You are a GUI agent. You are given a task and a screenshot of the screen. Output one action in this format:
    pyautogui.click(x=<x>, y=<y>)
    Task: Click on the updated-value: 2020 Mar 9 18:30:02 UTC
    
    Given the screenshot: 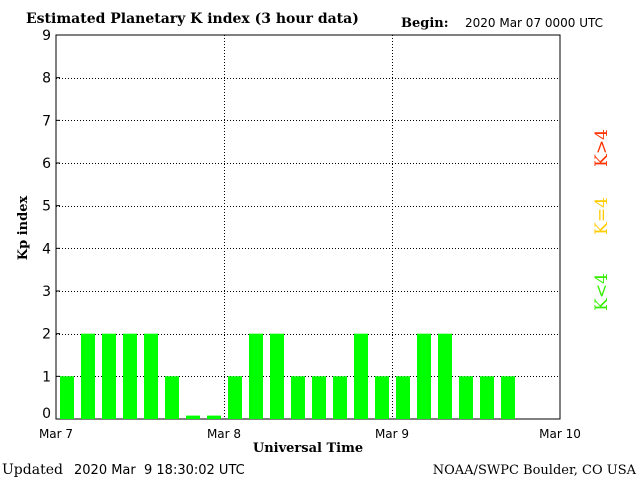 What is the action you would take?
    pyautogui.click(x=159, y=470)
    